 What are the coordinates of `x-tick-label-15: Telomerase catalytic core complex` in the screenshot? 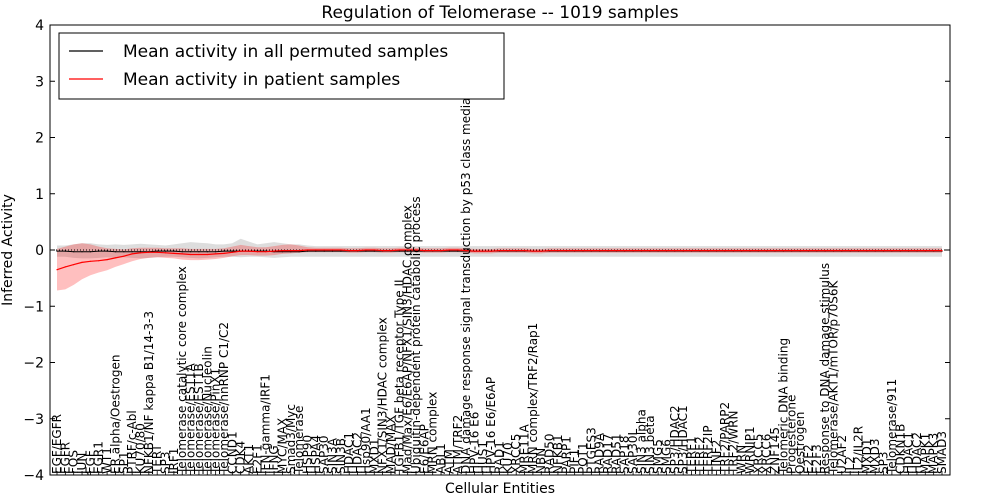 It's located at (182, 370).